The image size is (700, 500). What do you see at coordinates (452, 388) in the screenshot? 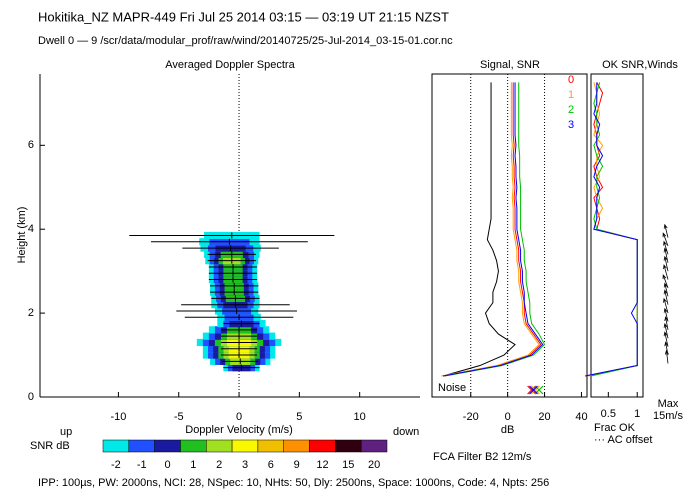
I see `noise-label: Noise` at bounding box center [452, 388].